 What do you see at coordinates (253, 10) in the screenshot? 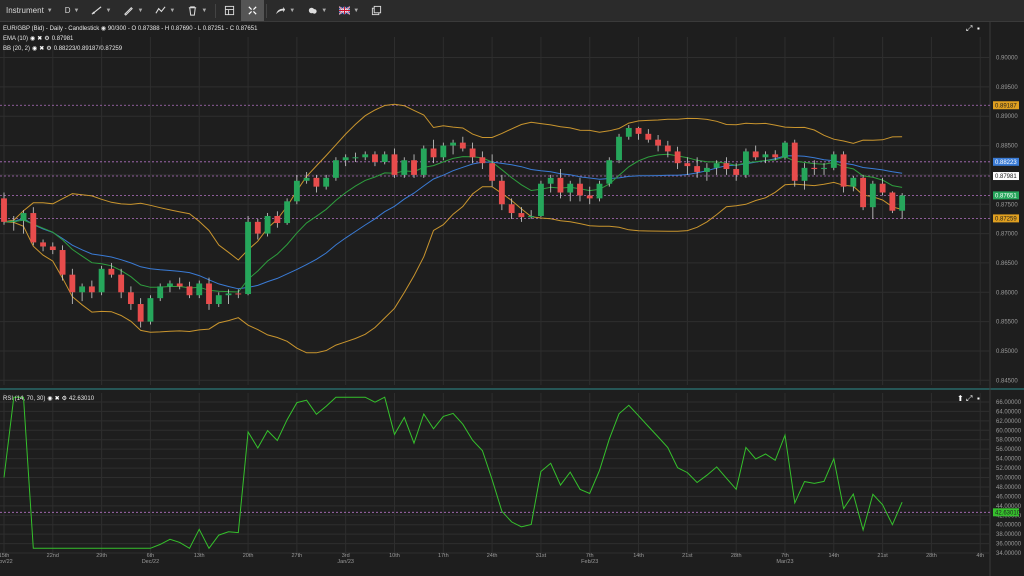
I see `crosshair-button` at bounding box center [253, 10].